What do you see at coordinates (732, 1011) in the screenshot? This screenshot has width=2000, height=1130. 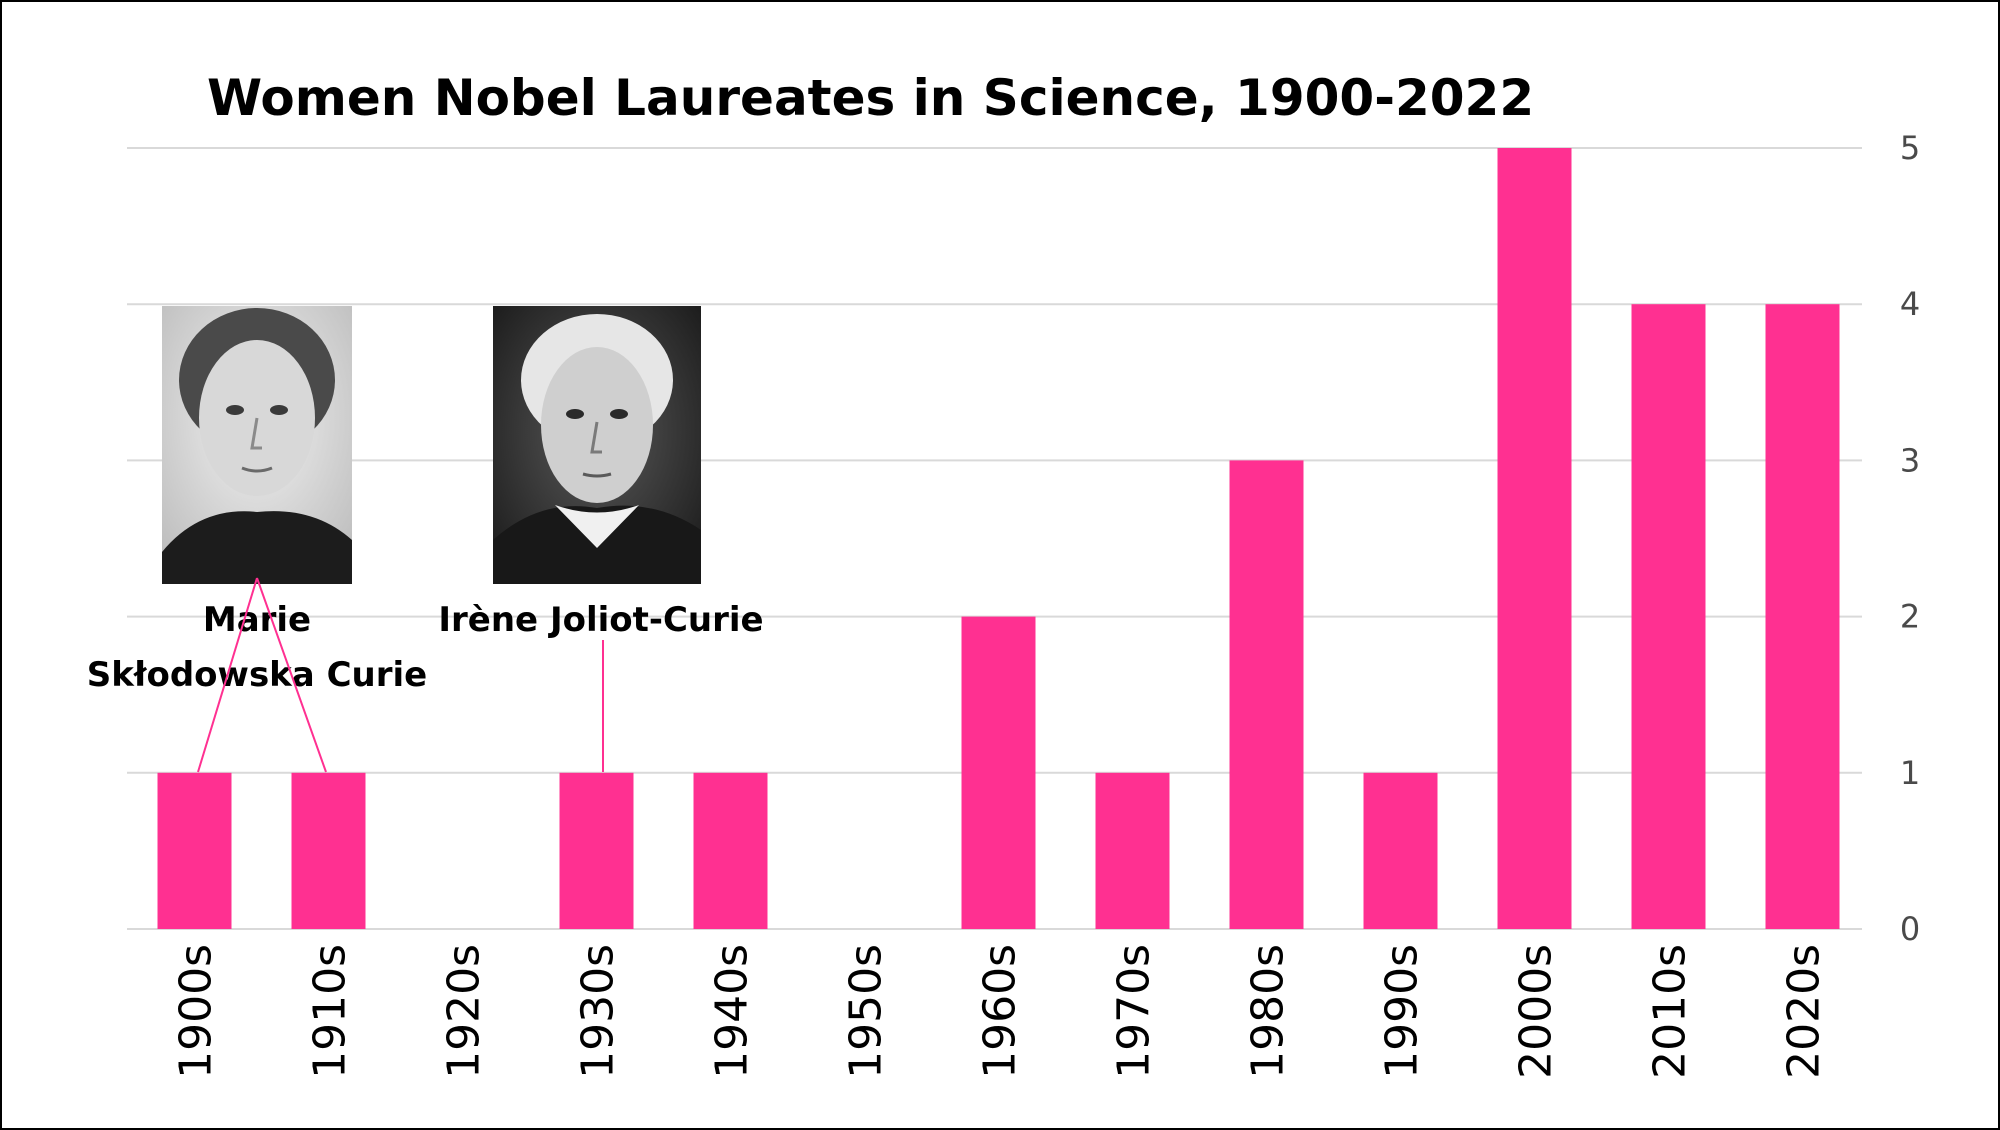 I see `x-tick-label-1940s: 1940s` at bounding box center [732, 1011].